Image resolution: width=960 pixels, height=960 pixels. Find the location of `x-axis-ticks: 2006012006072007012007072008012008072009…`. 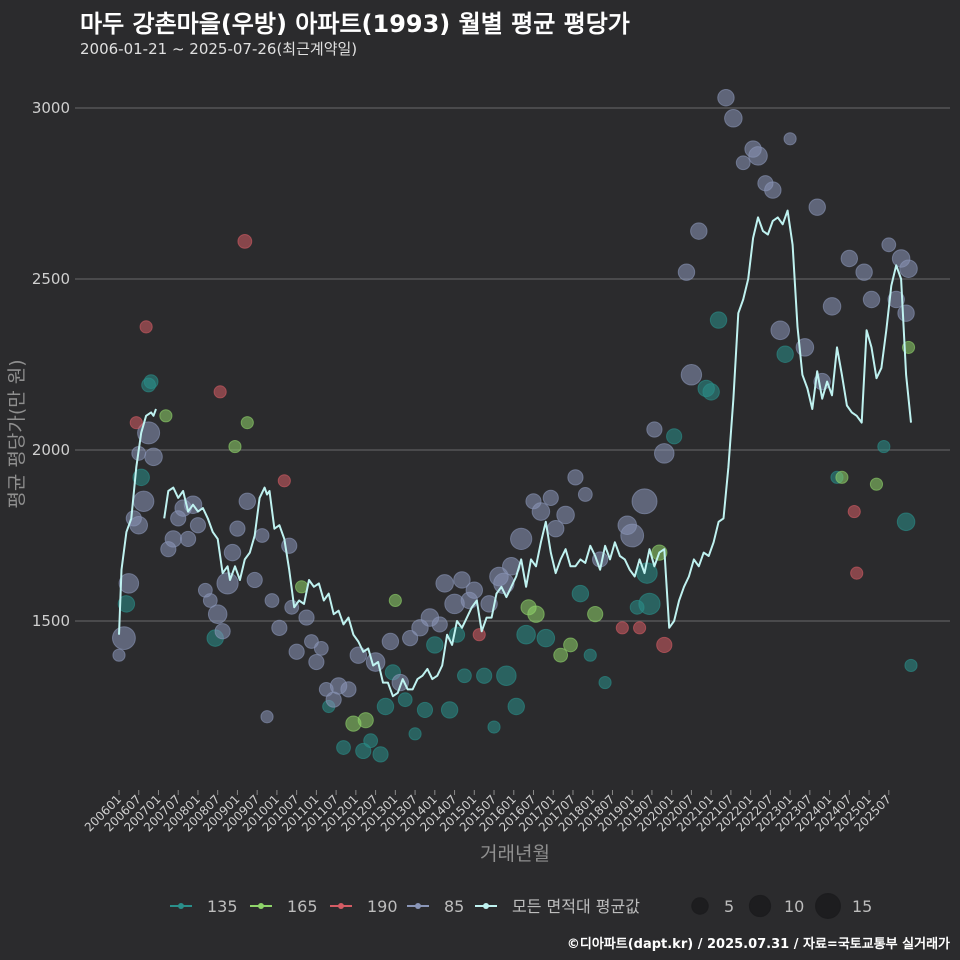

x-axis-ticks: 2006012006072007012007072008012008072009… is located at coordinates (488, 812).